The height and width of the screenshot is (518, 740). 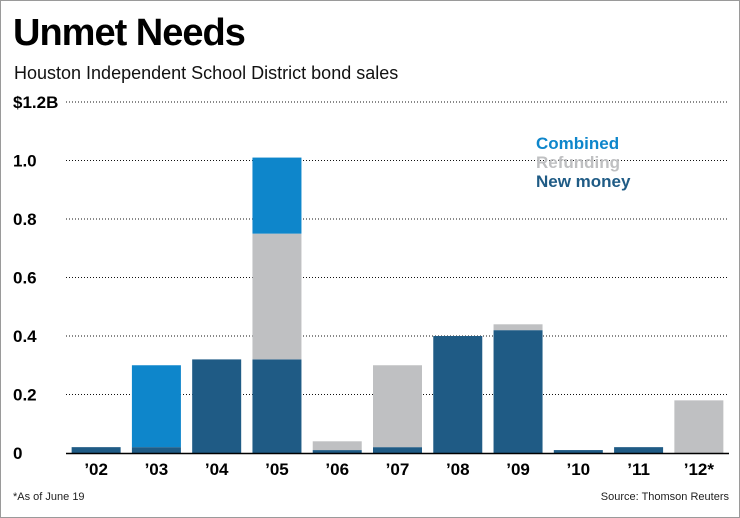 I want to click on x-tick-label-09: ’09, so click(x=518, y=469).